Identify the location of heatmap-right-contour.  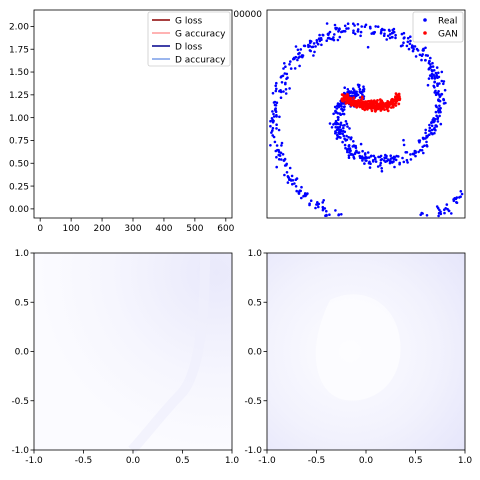
(358, 347).